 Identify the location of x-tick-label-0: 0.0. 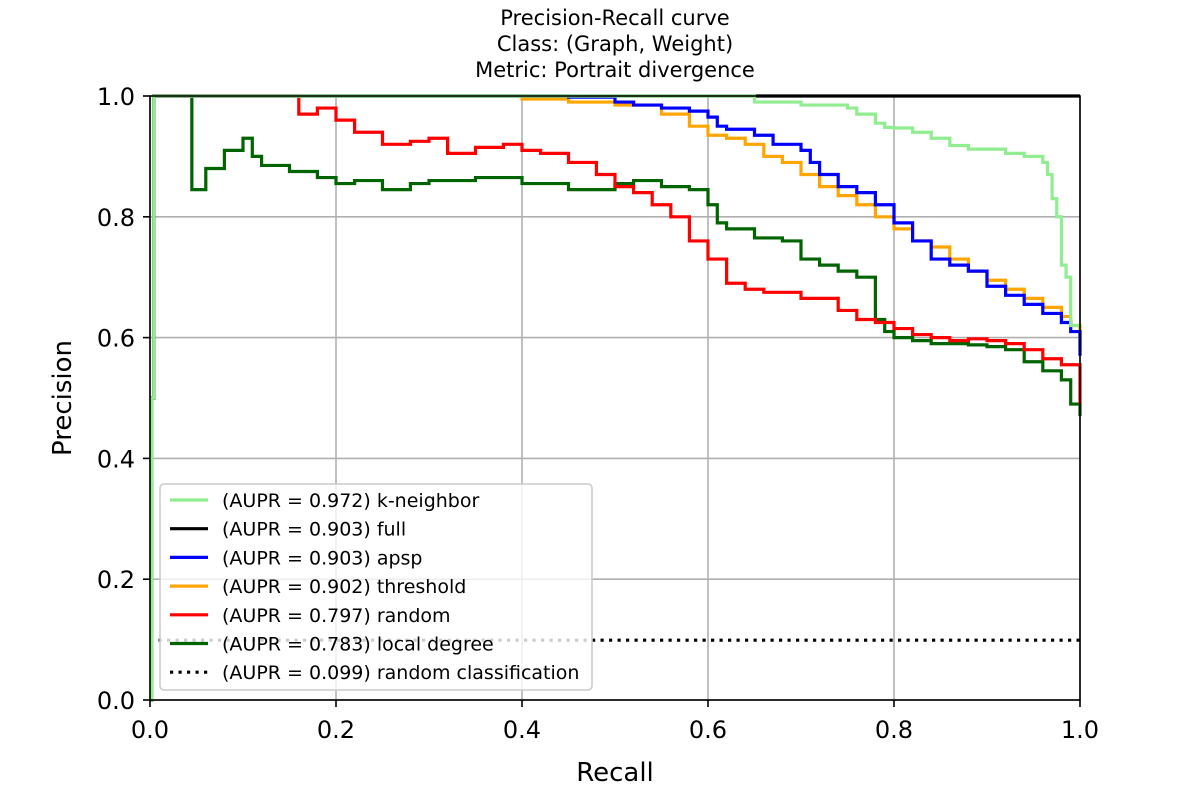
(150, 730).